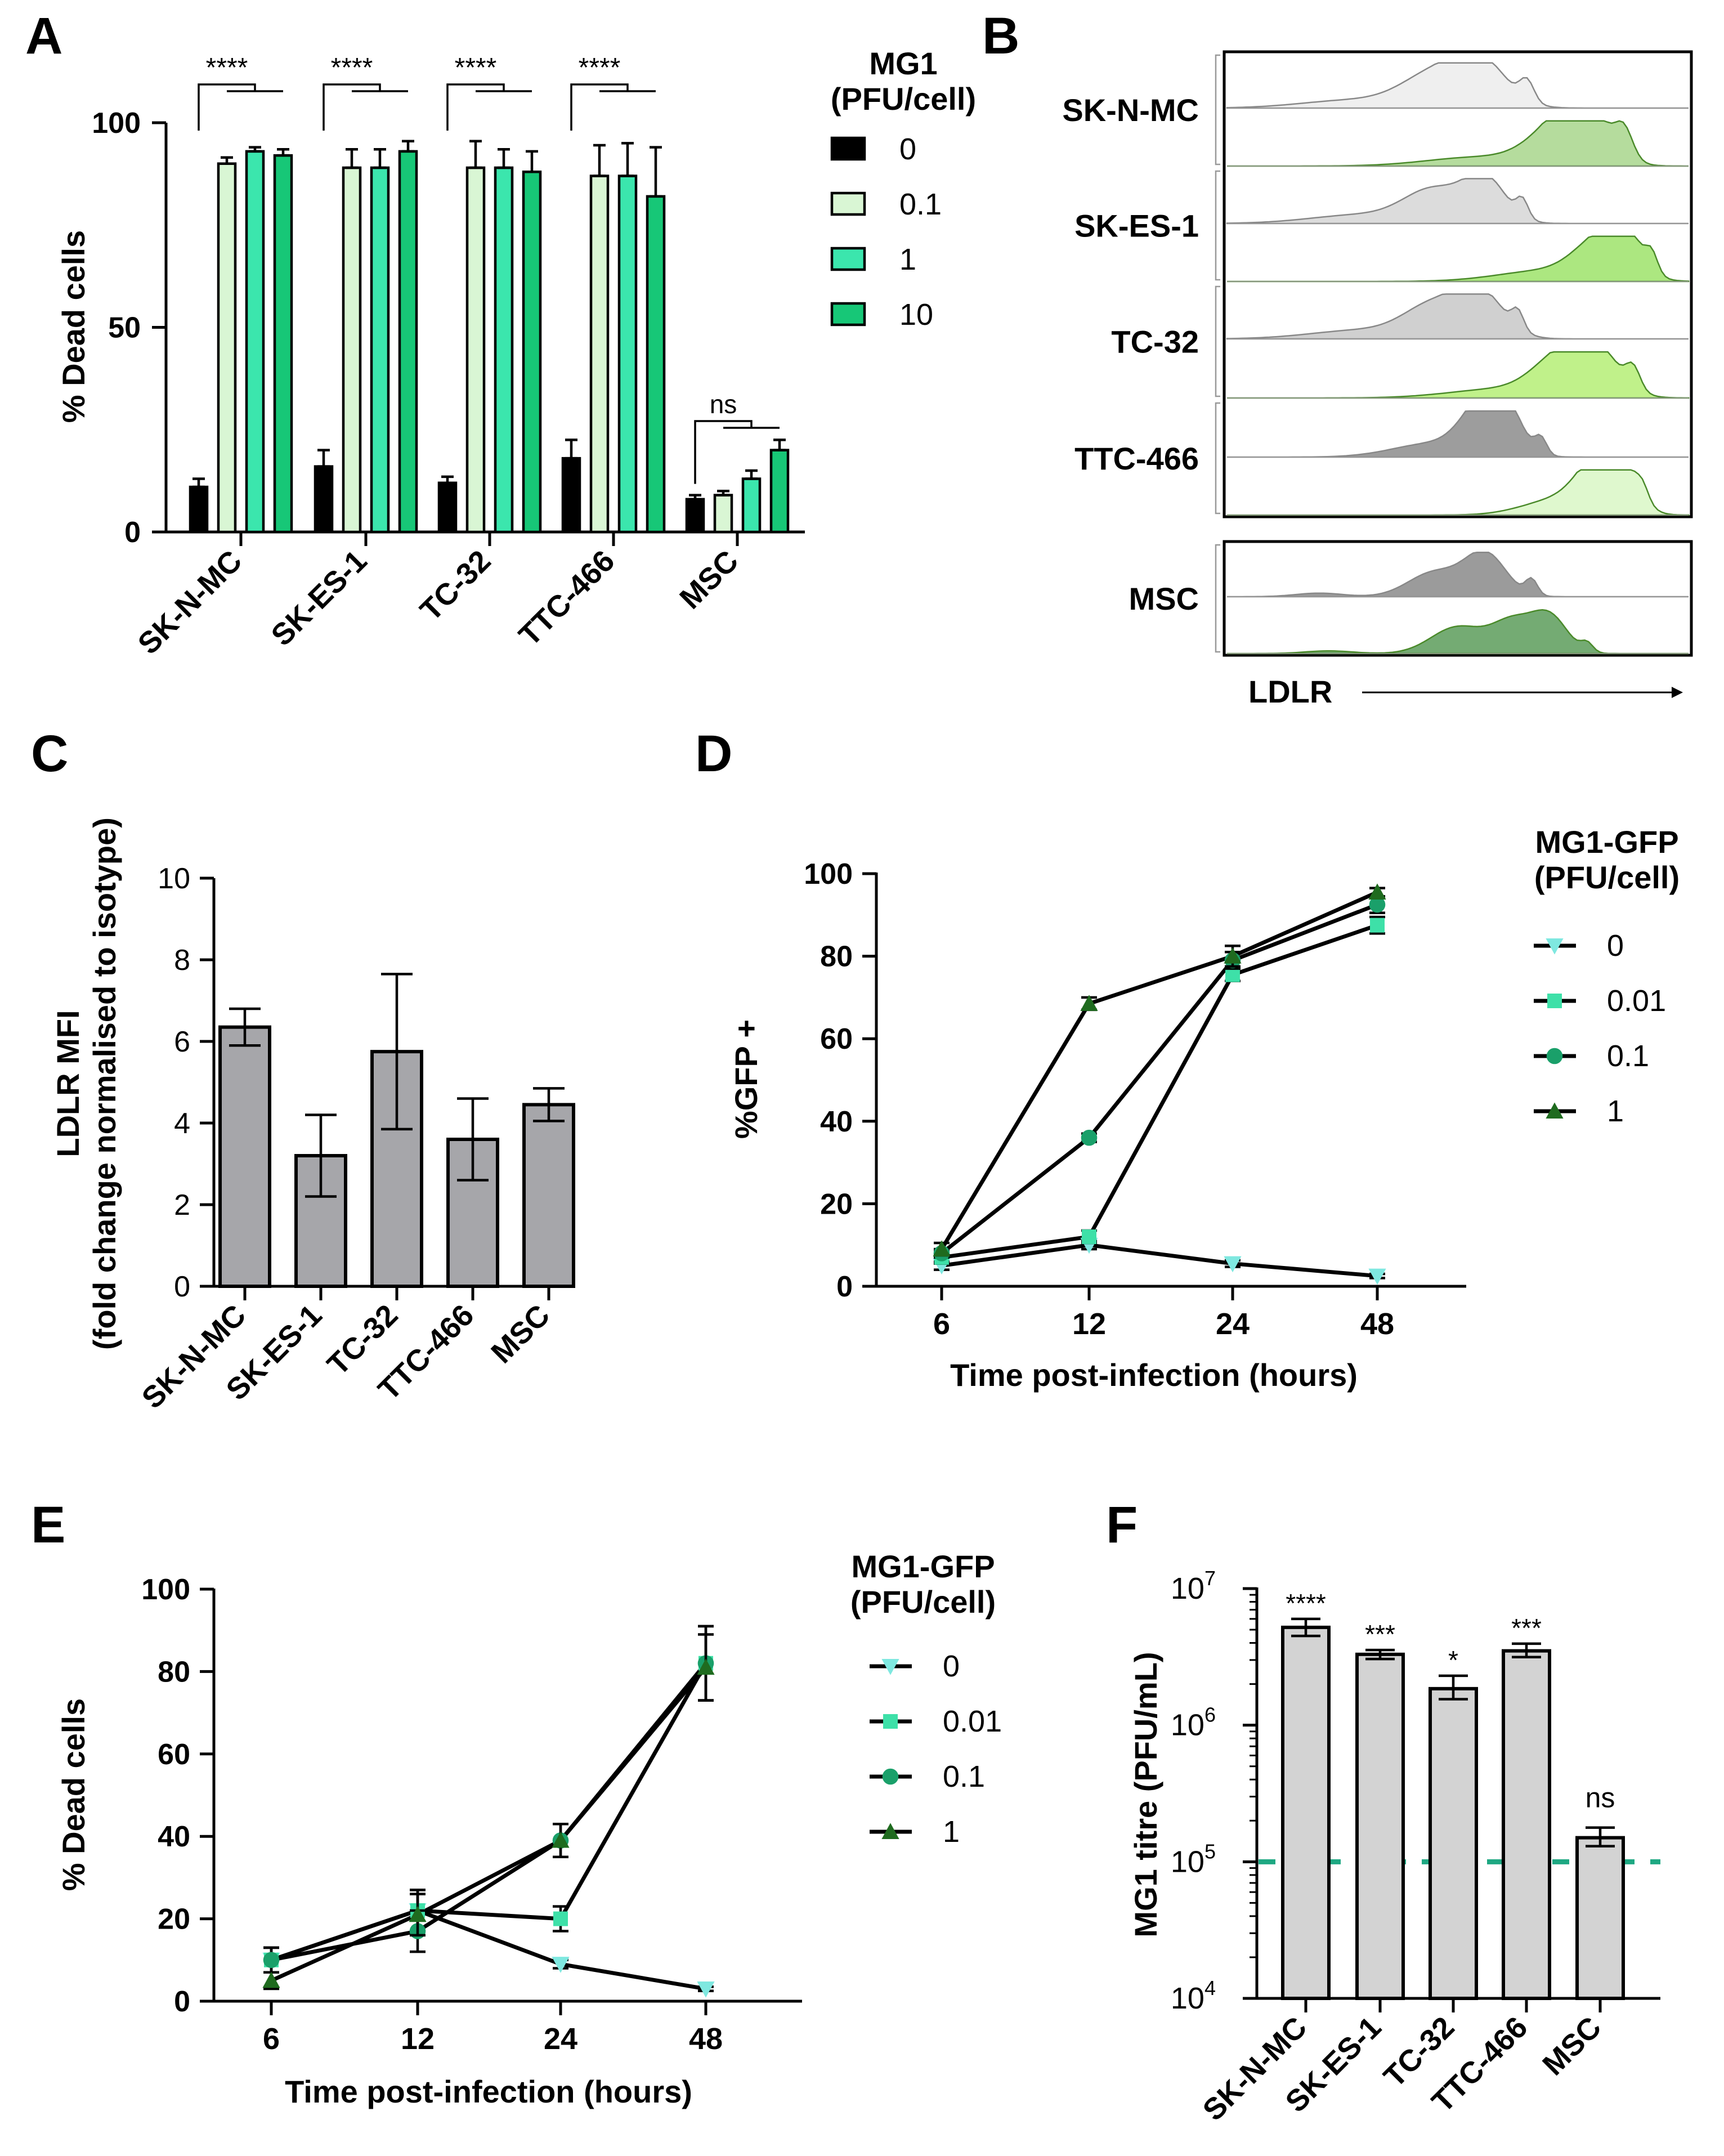 The width and height of the screenshot is (1724, 2156). Describe the element at coordinates (837, 1204) in the screenshot. I see `panel-d-y-tick-label: 20` at that location.